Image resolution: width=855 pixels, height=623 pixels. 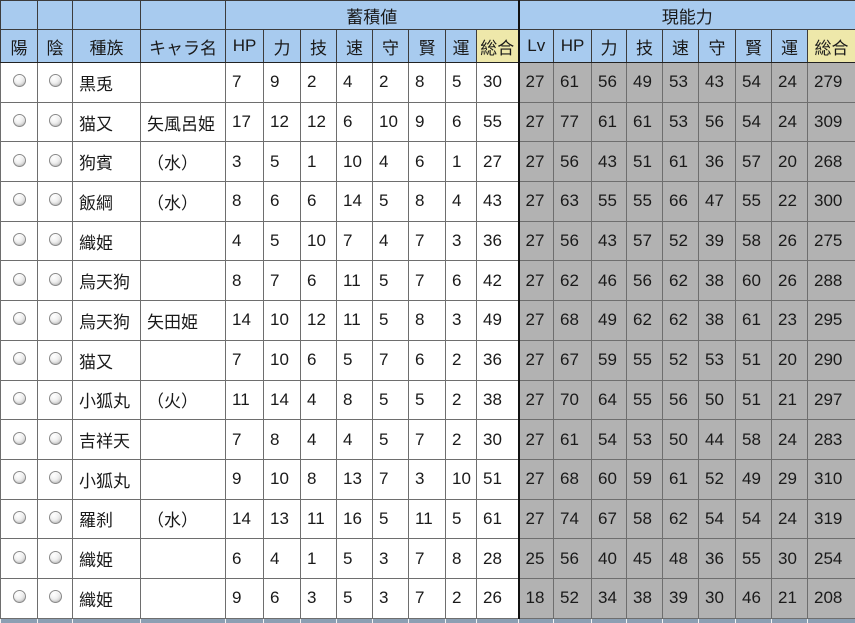 I want to click on accum-value-cell: 13, so click(x=354, y=479).